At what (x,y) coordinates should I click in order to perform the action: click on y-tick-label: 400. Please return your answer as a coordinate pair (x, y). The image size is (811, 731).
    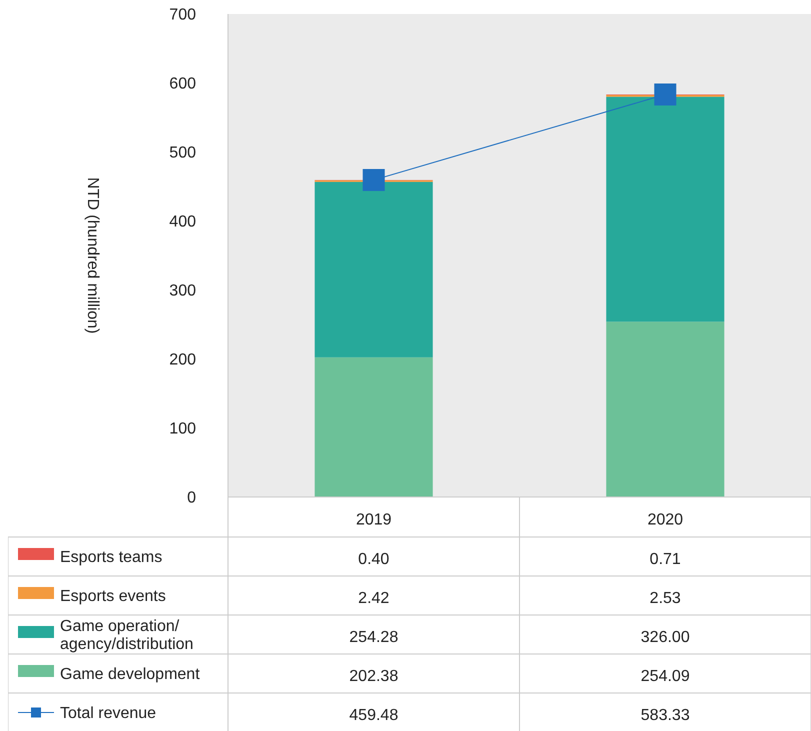
    Looking at the image, I should click on (182, 222).